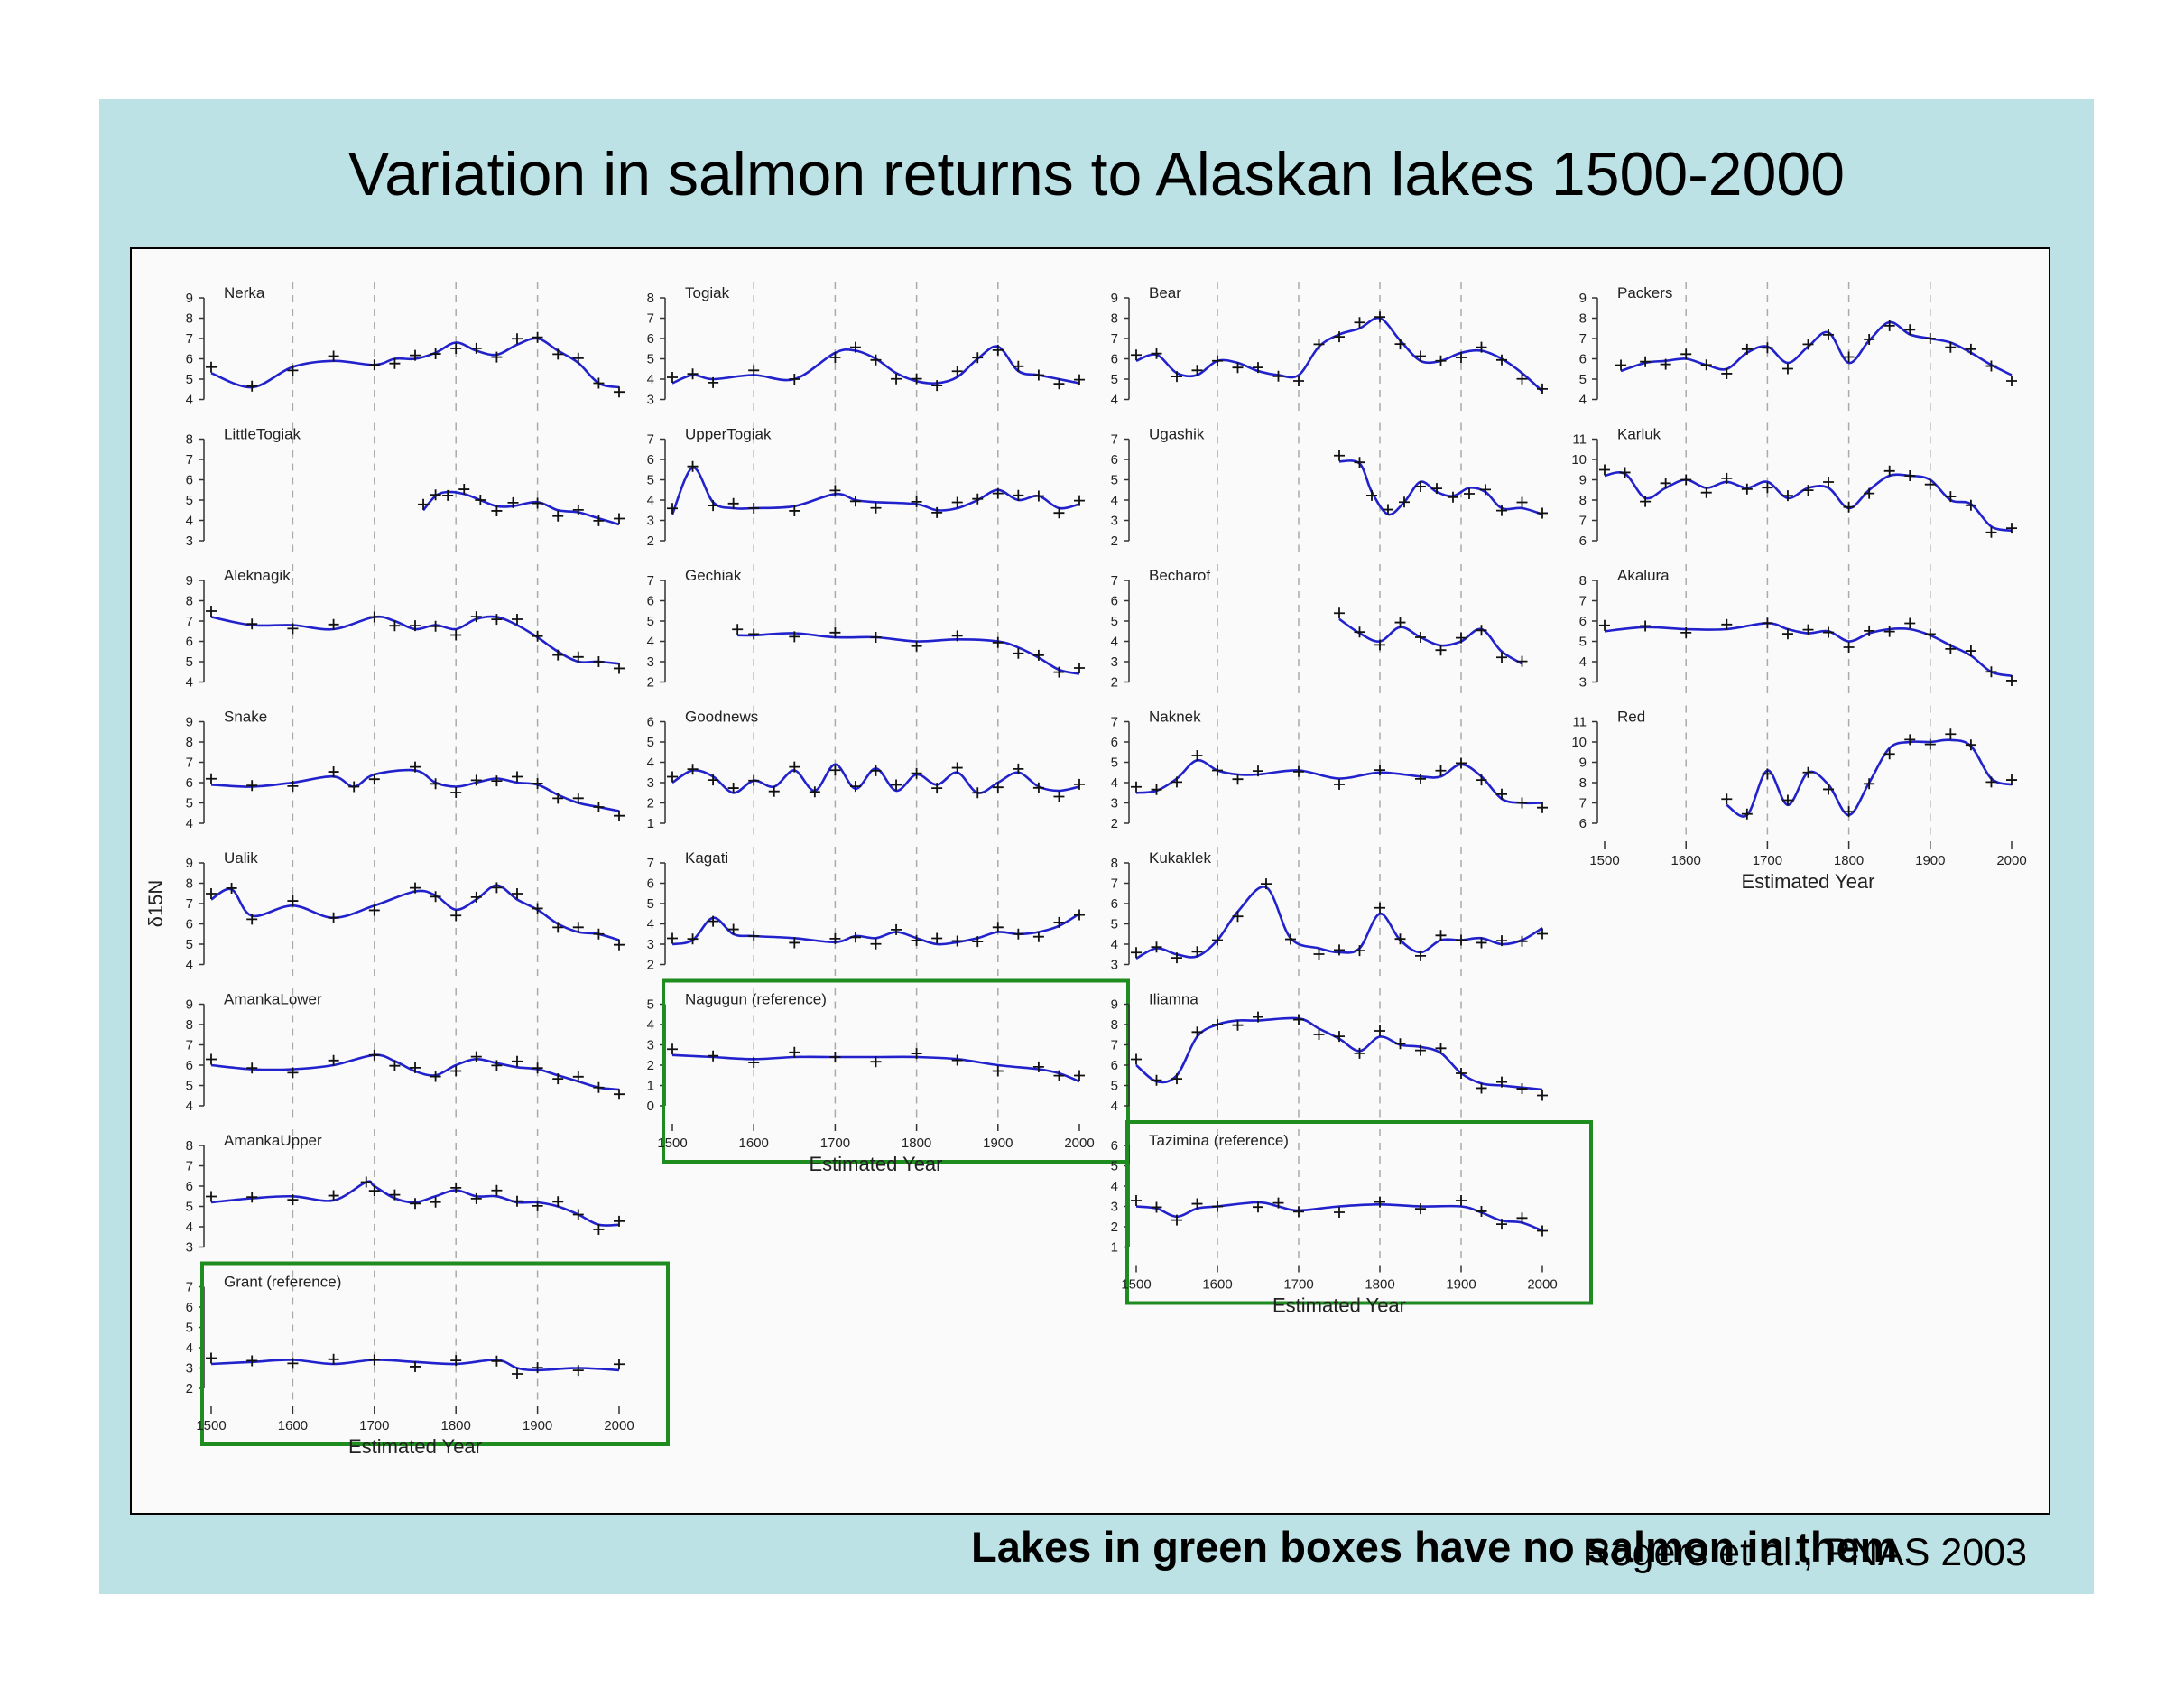 The height and width of the screenshot is (1688, 2184). Describe the element at coordinates (619, 1426) in the screenshot. I see `x-tick-label: 2000` at that location.